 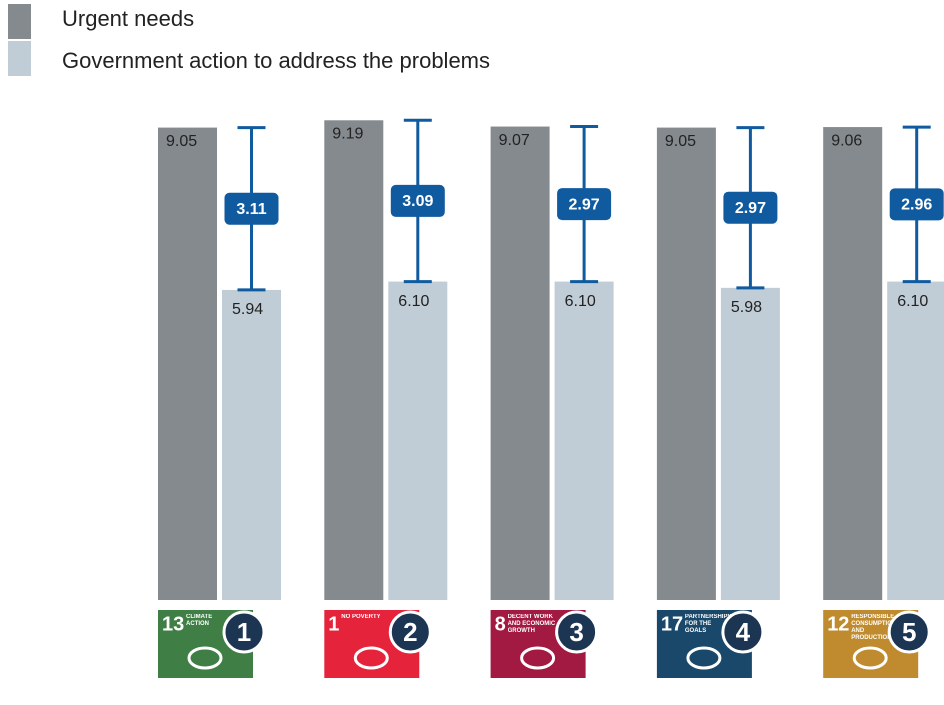 I want to click on rank-number: 3, so click(x=576, y=632).